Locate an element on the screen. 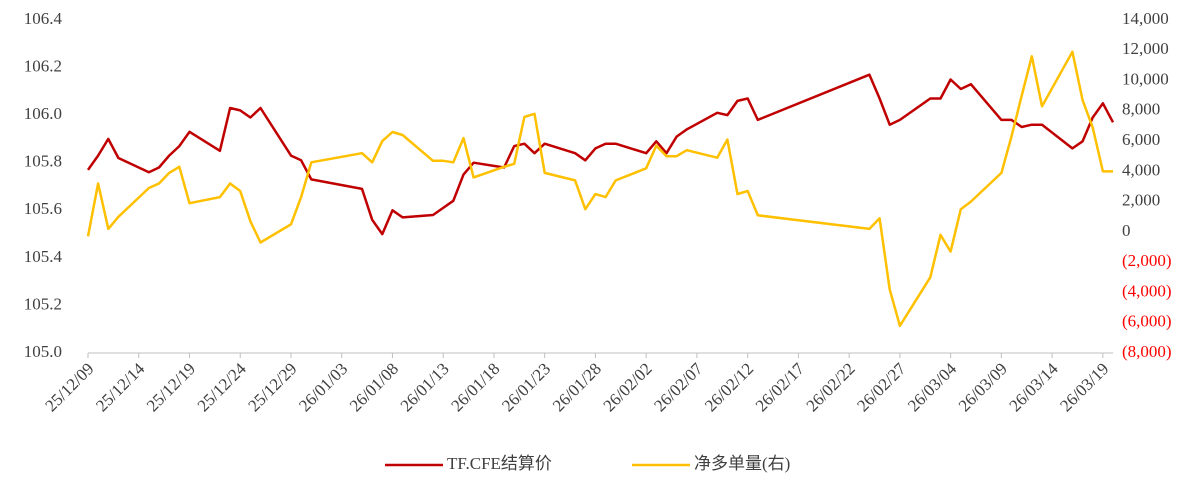 This screenshot has width=1200, height=485. x-tick-label: 26/02/17 is located at coordinates (780, 387).